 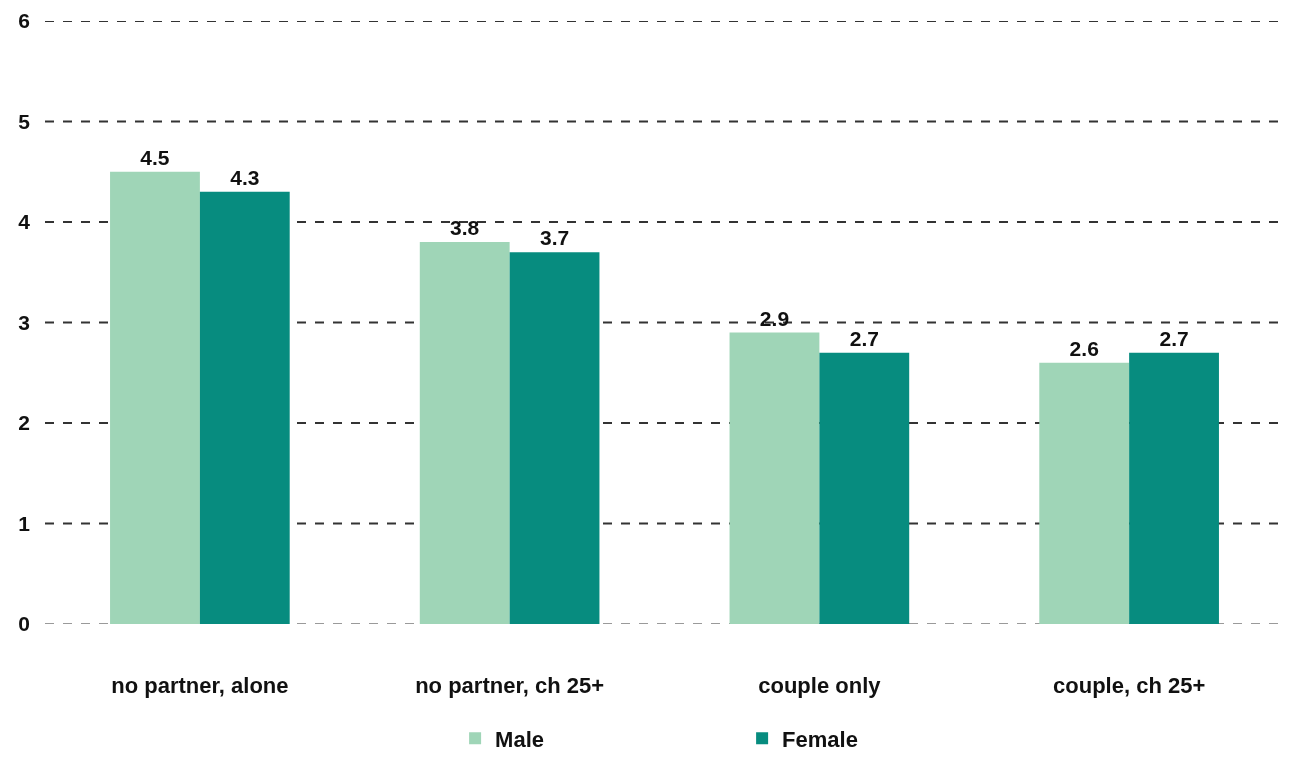 I want to click on y-tick-label: 1, so click(x=24, y=523).